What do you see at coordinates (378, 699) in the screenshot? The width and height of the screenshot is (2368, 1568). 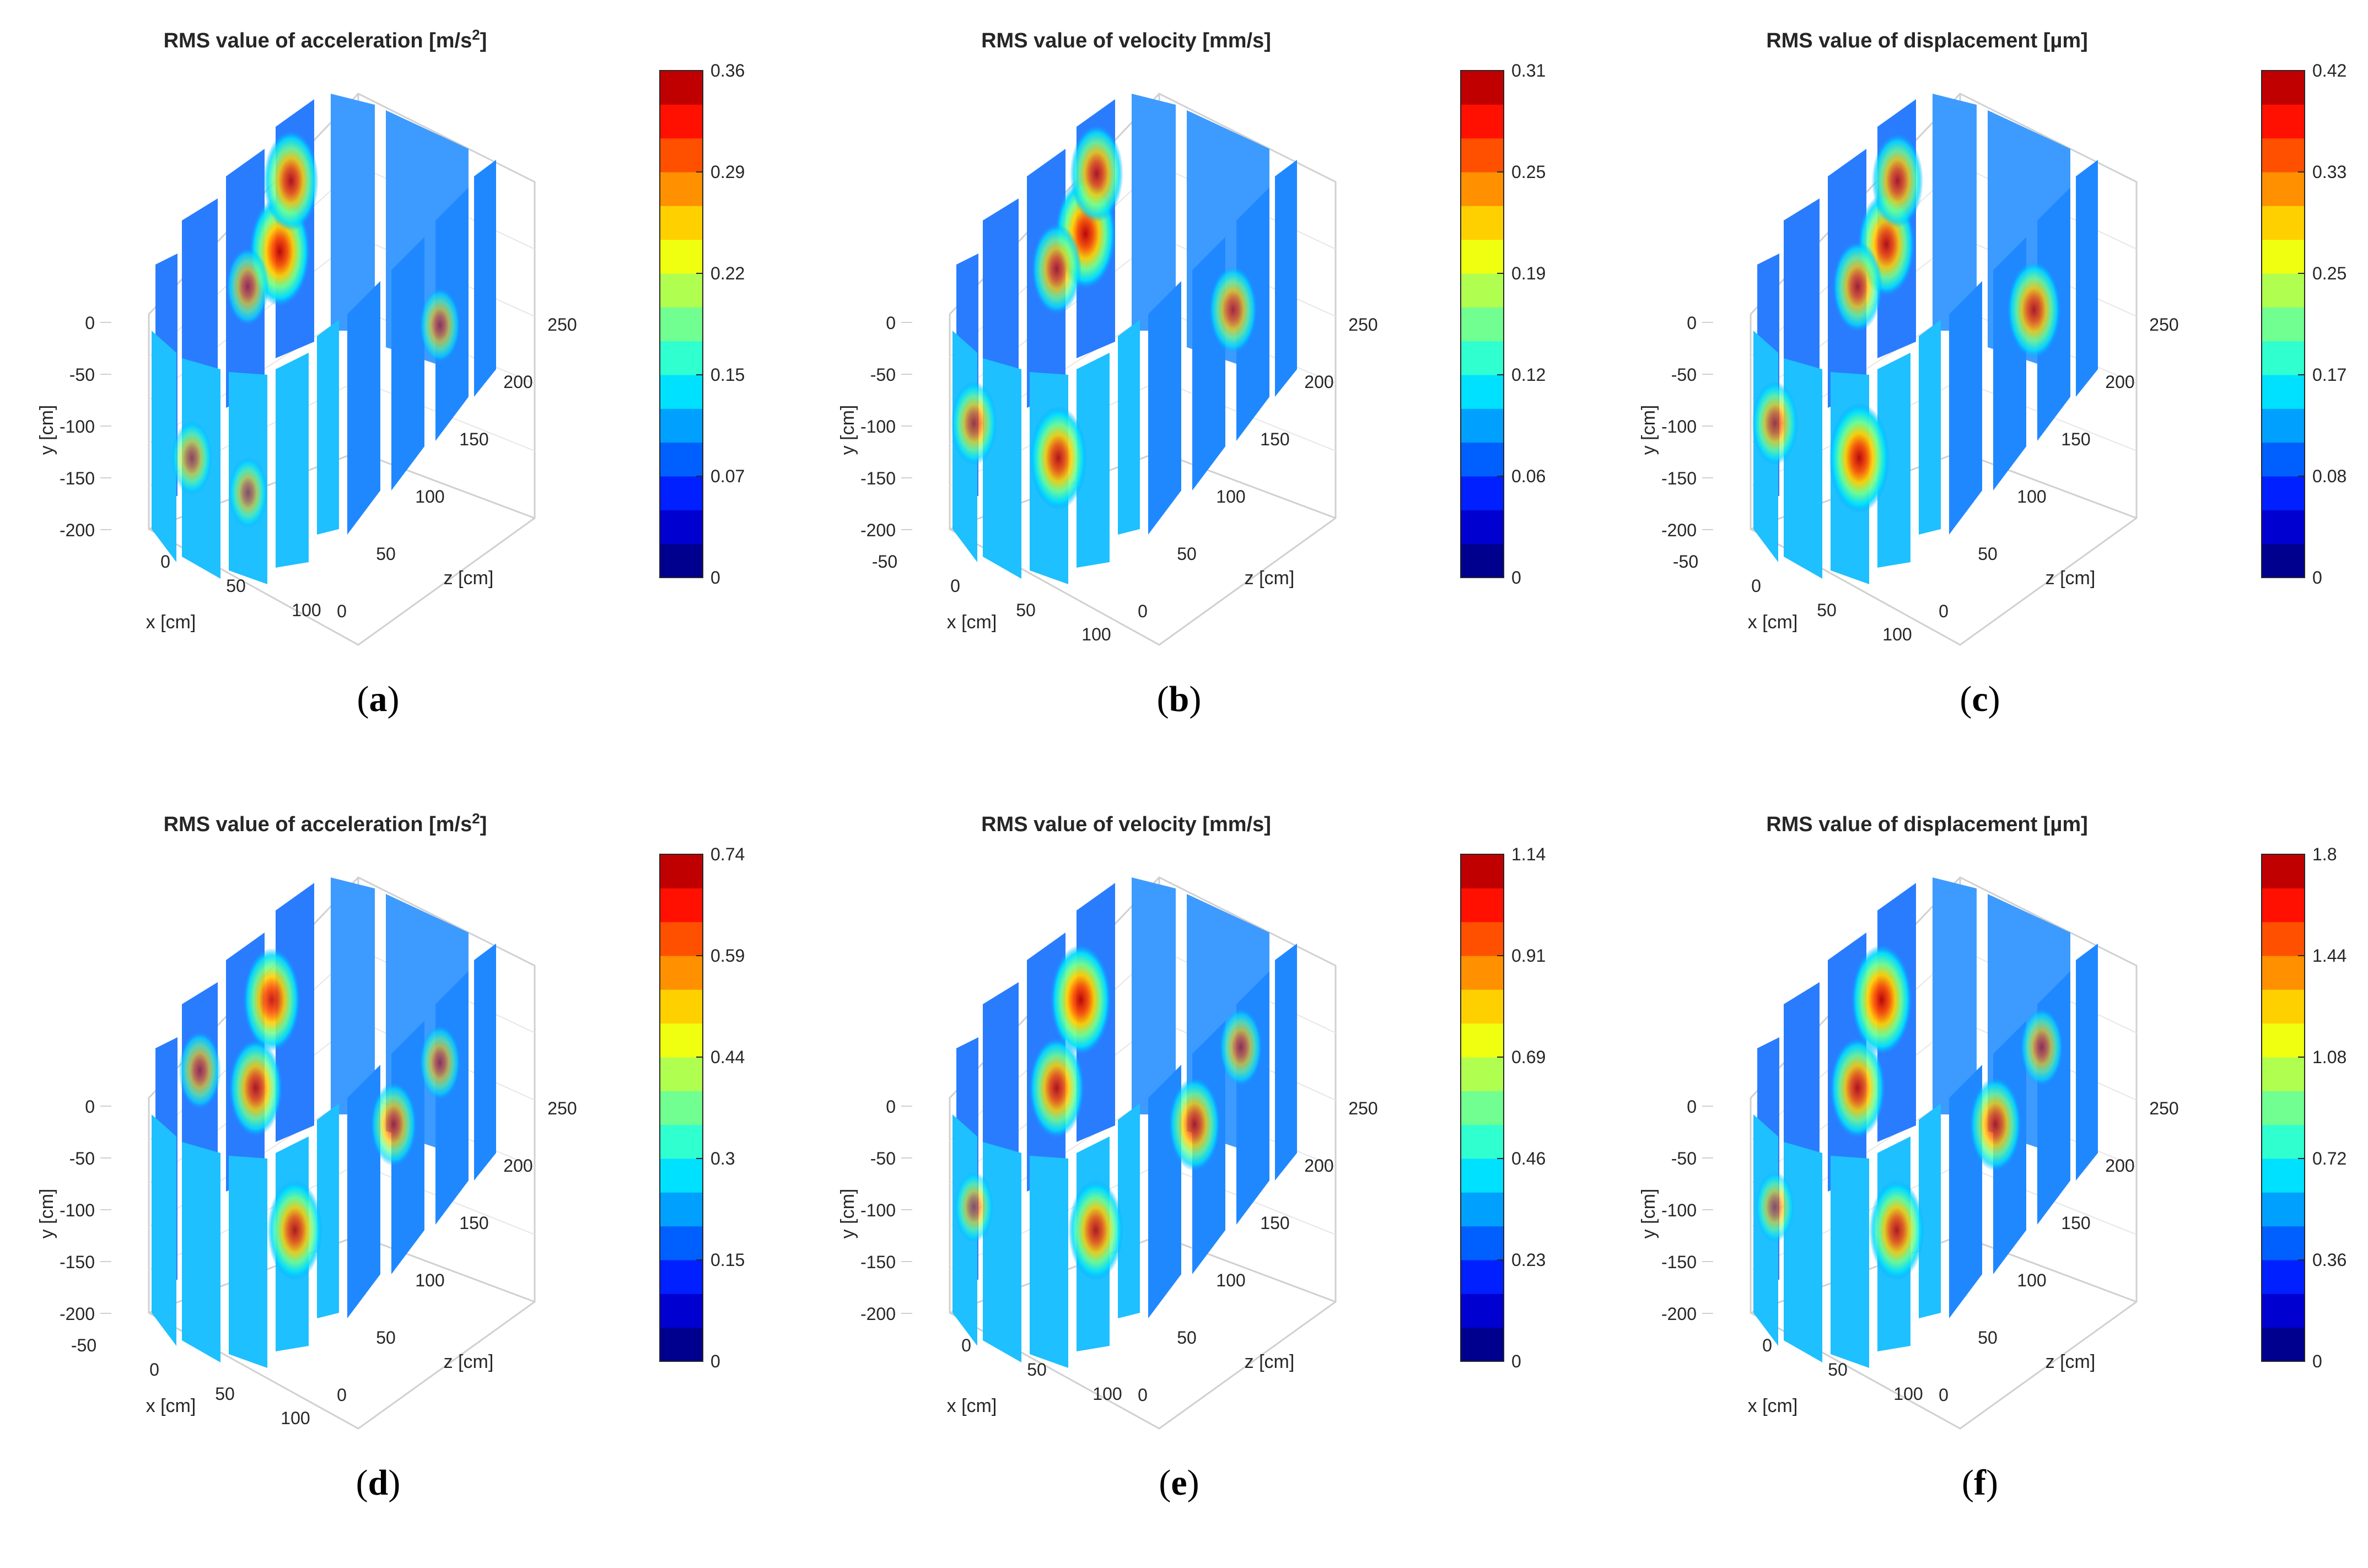 I see `panel-label: (a)` at bounding box center [378, 699].